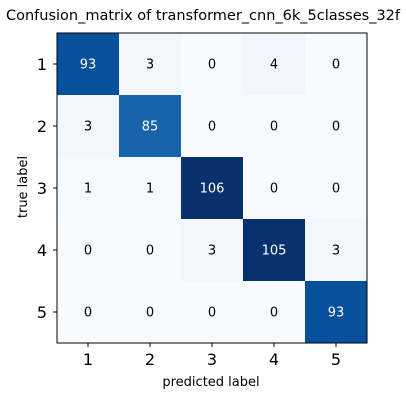 The width and height of the screenshot is (406, 401). What do you see at coordinates (150, 359) in the screenshot?
I see `x-tick-label: 2` at bounding box center [150, 359].